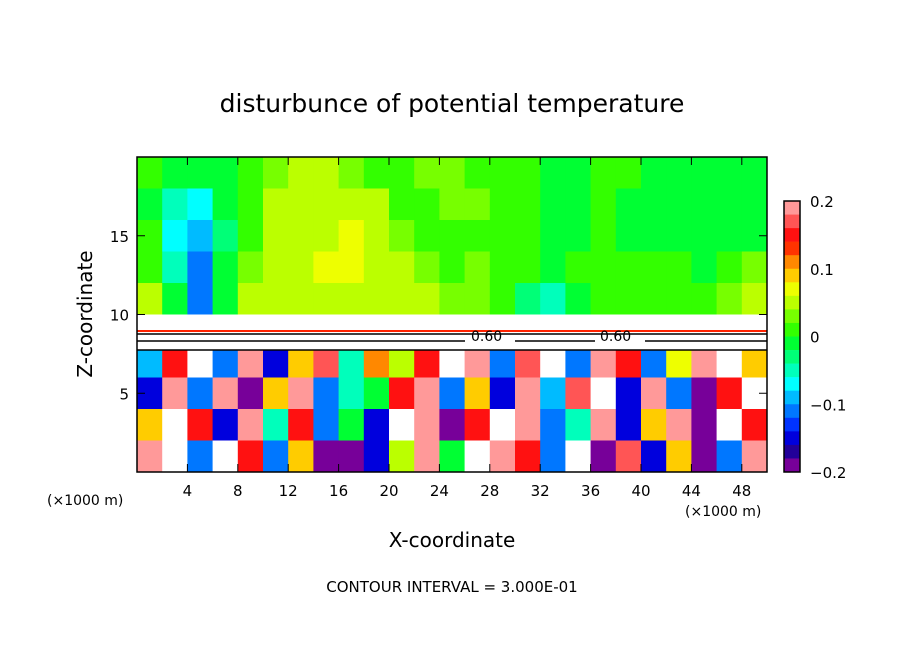  What do you see at coordinates (822, 202) in the screenshot?
I see `colorbar-tick-label: 0.2` at bounding box center [822, 202].